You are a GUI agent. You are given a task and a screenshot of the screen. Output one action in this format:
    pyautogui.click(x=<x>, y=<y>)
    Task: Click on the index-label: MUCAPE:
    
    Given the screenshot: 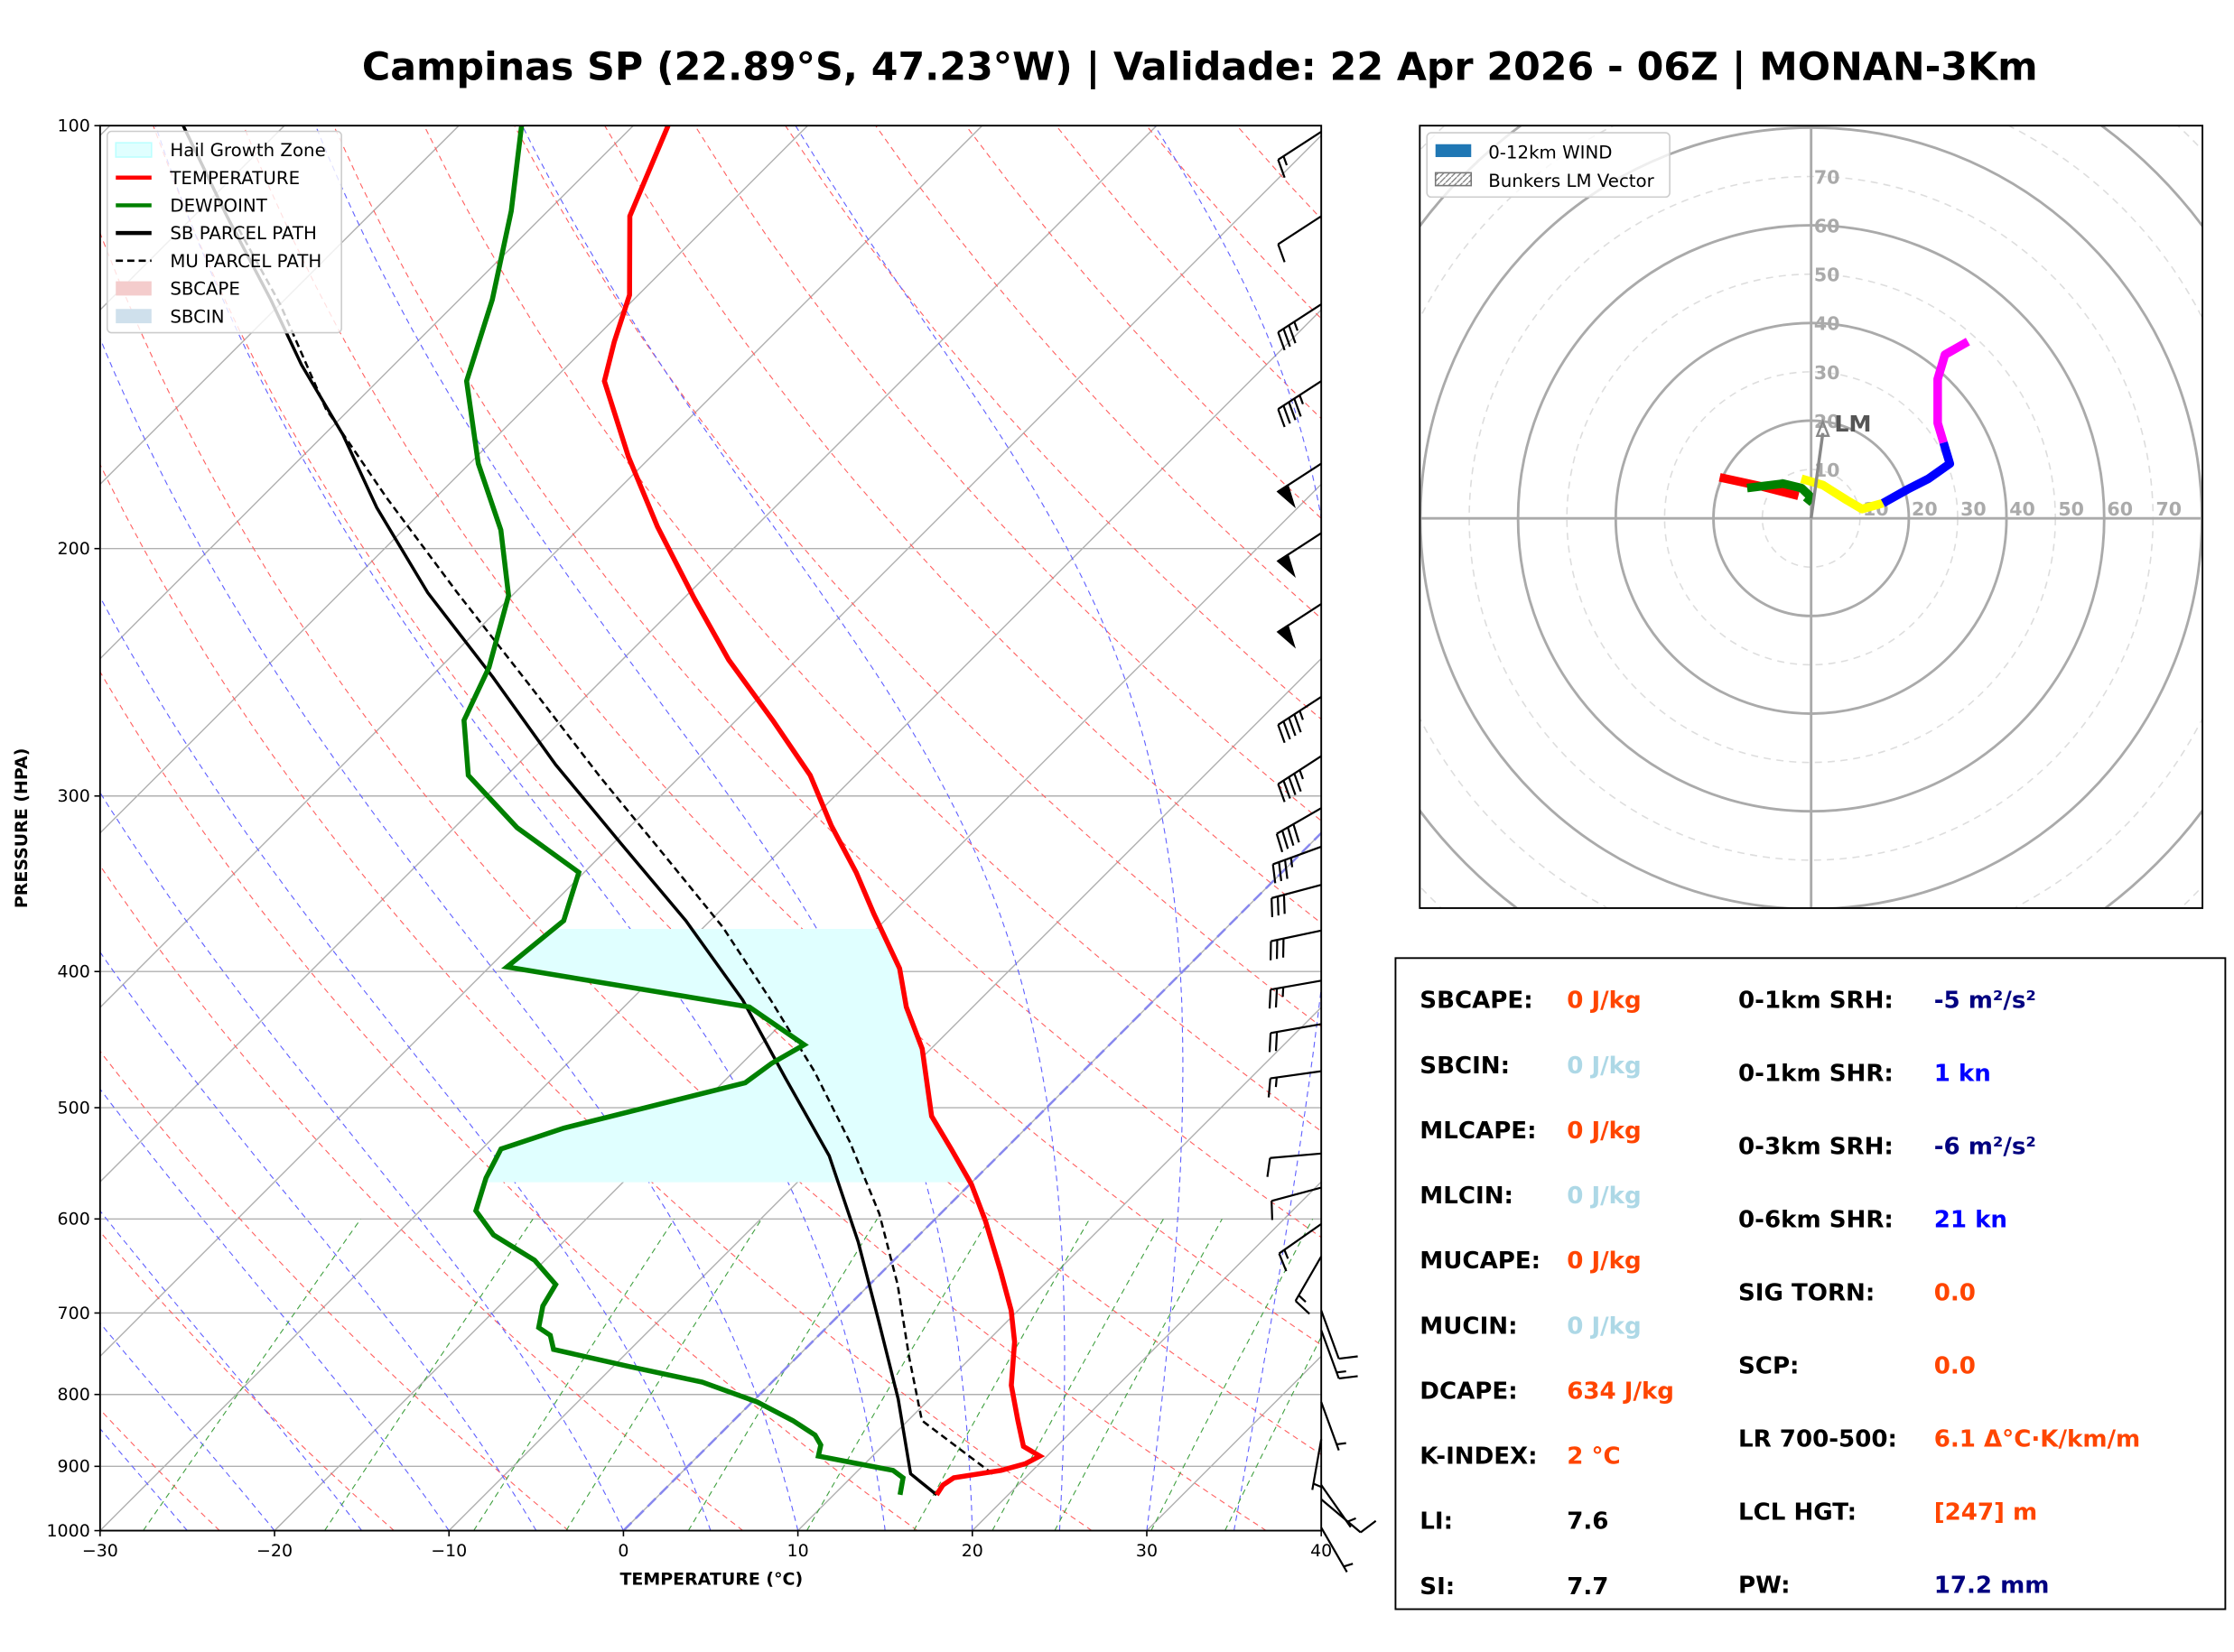 What is the action you would take?
    pyautogui.click(x=1481, y=1261)
    